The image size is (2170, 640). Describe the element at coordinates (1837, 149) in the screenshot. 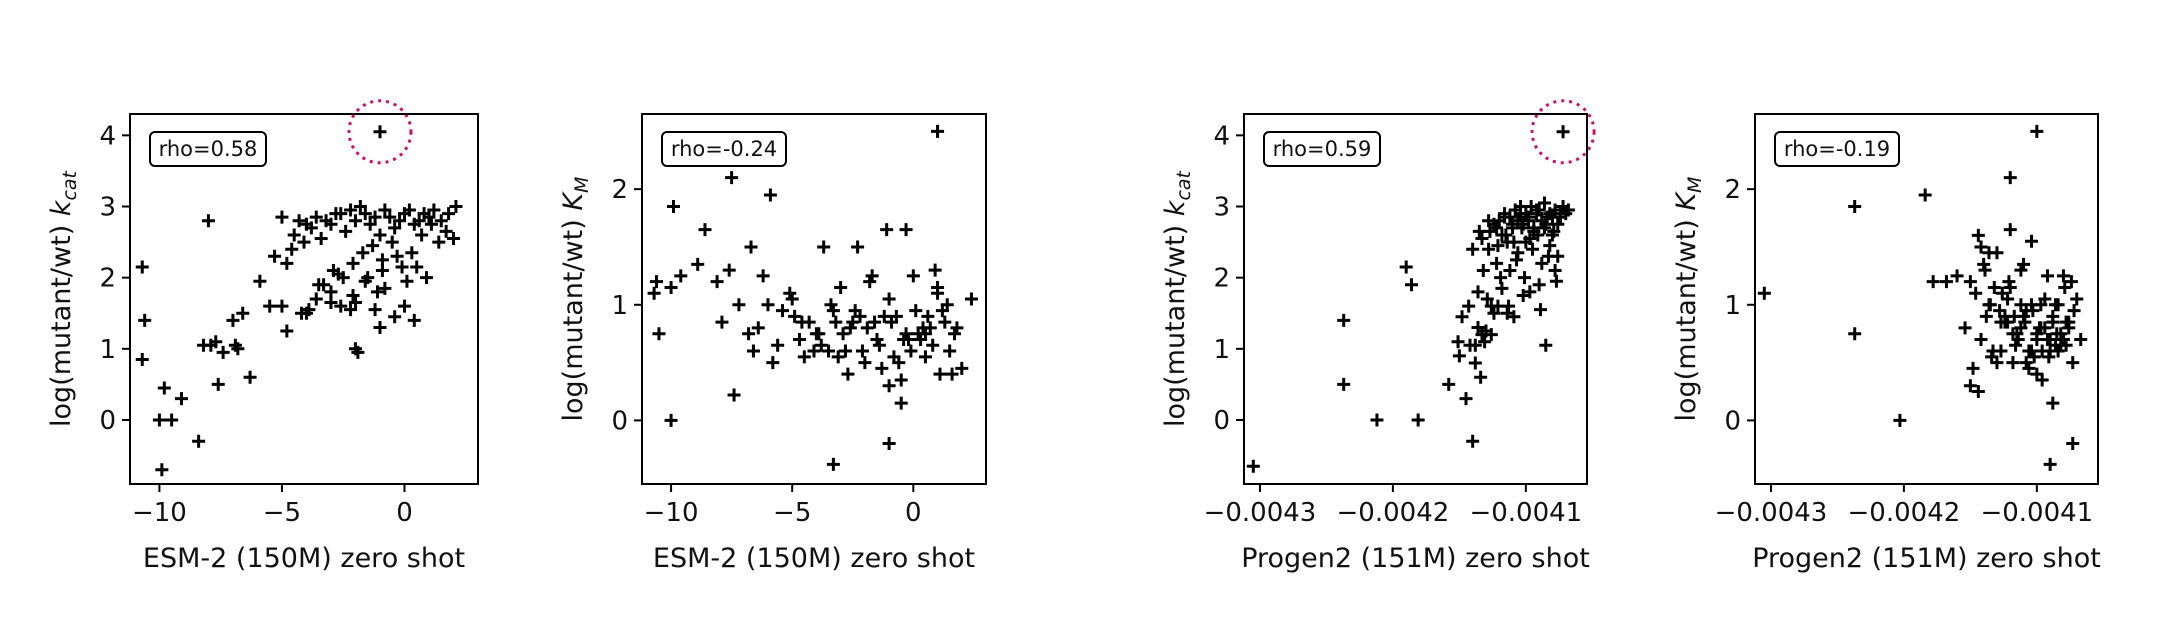

I see `rho-annotation: rho=-0.19` at that location.